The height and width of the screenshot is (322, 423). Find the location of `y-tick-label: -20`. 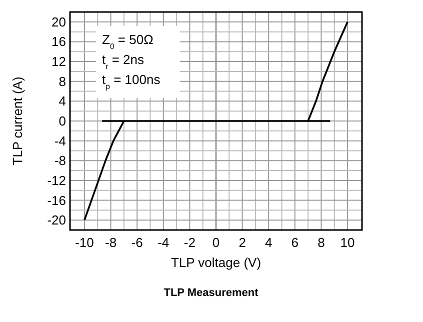

y-tick-label: -20 is located at coordinates (56, 220).